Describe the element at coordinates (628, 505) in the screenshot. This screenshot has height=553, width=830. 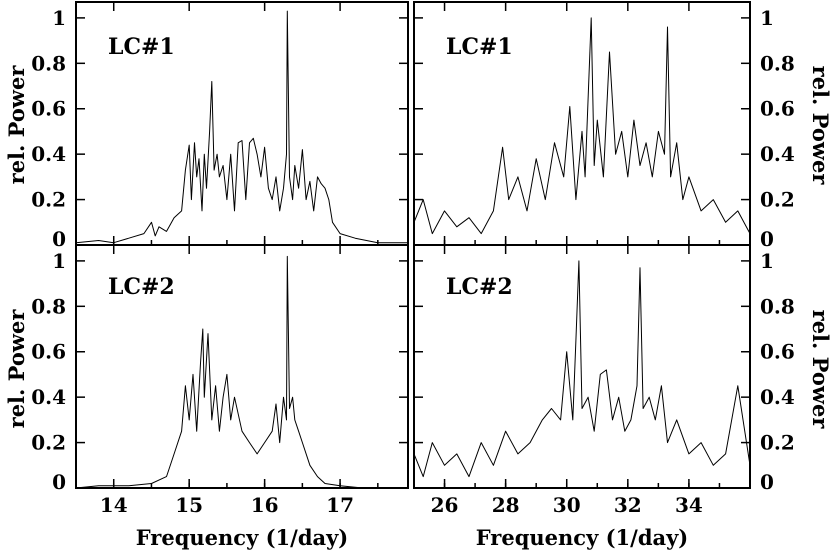
I see `x-tick-label: 32` at that location.